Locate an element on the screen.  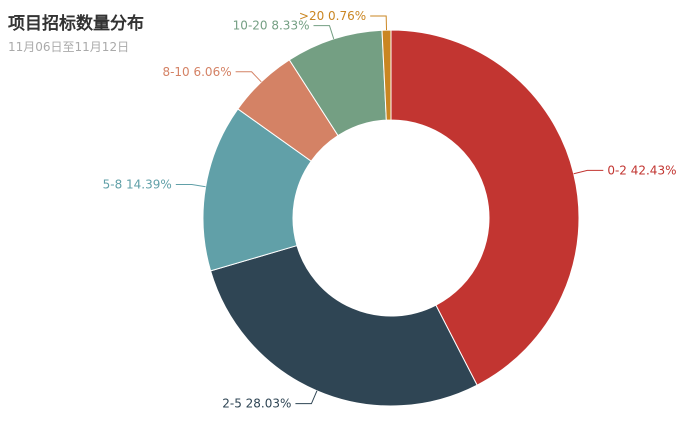
slice-label-5-8: 5-8 14.39% is located at coordinates (137, 184).